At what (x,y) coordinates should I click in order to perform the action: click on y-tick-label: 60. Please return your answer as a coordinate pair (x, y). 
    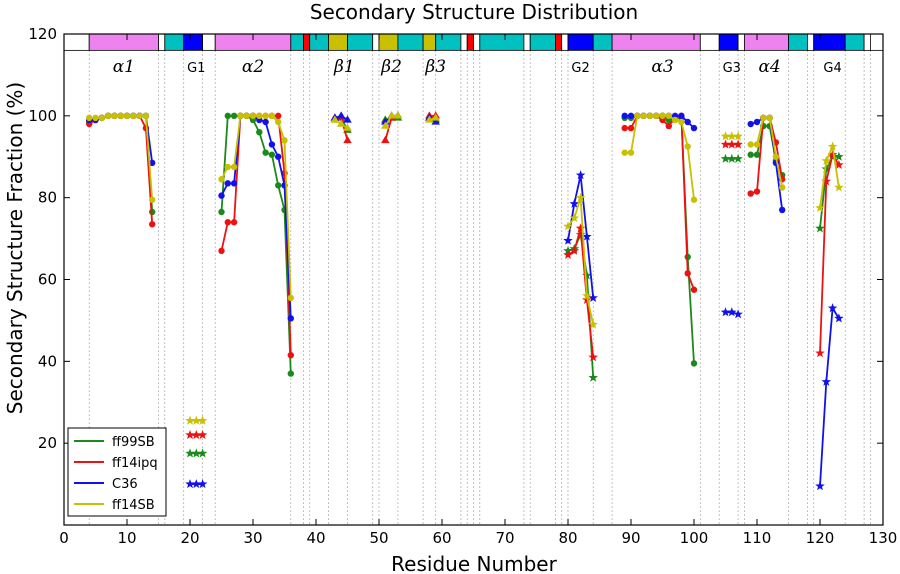
    Looking at the image, I should click on (47, 280).